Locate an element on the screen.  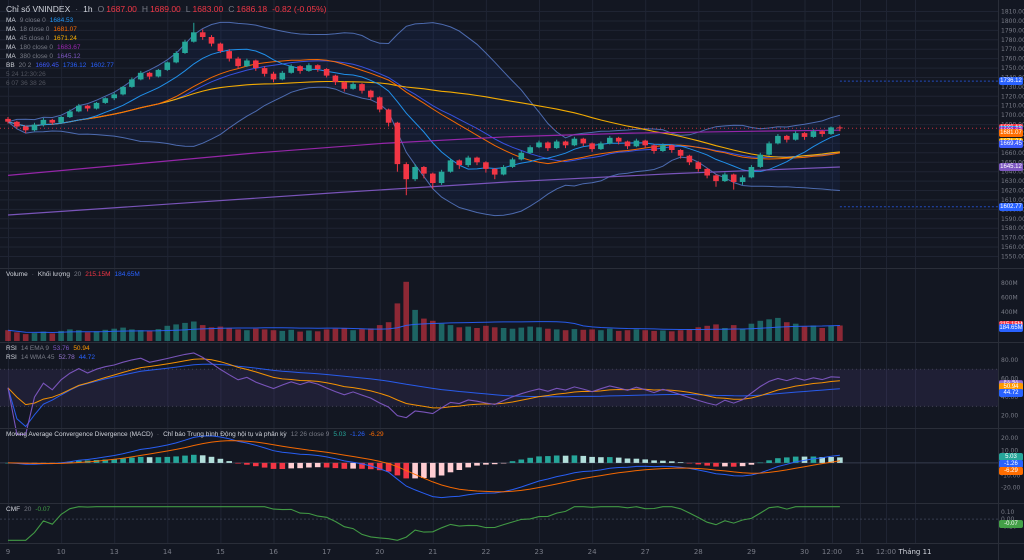
svg-text: 1660.00 is located at coordinates (1012, 153).